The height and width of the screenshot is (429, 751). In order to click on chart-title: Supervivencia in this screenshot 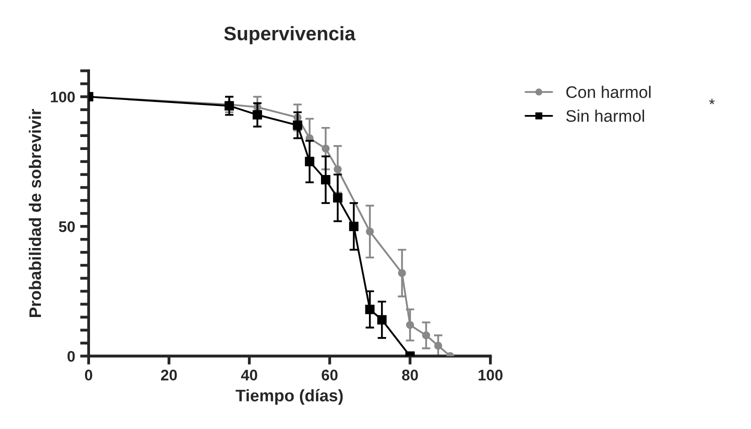, I will do `click(290, 35)`.